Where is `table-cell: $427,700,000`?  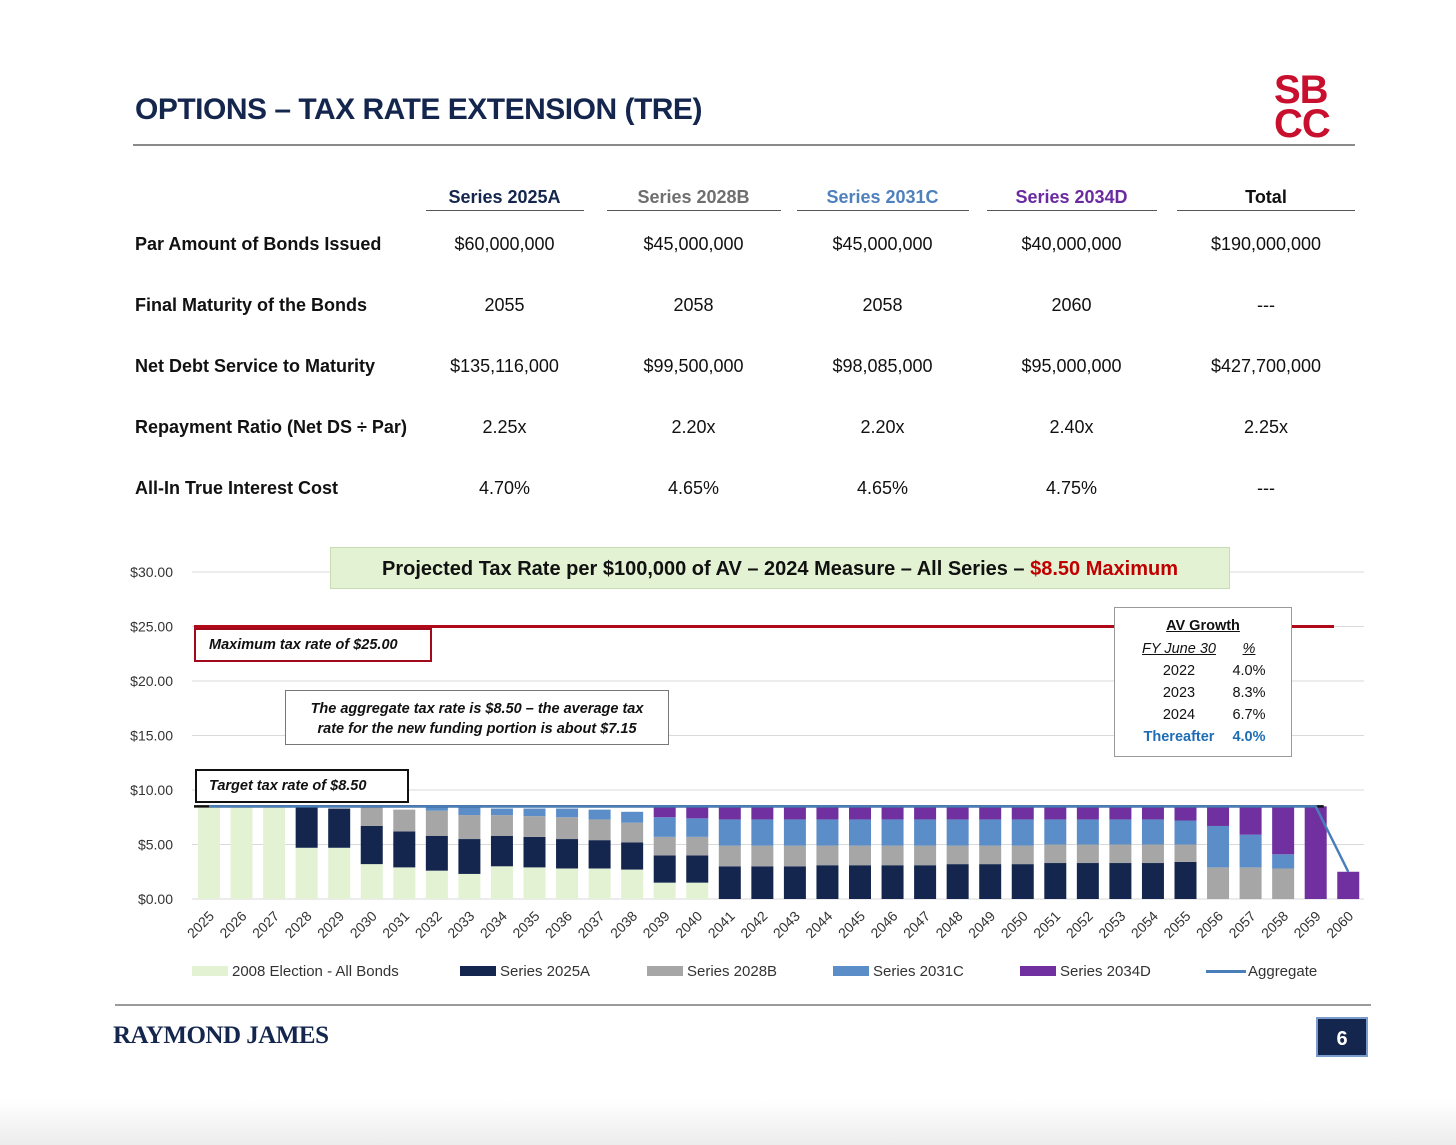
table-cell: $427,700,000 is located at coordinates (1266, 366).